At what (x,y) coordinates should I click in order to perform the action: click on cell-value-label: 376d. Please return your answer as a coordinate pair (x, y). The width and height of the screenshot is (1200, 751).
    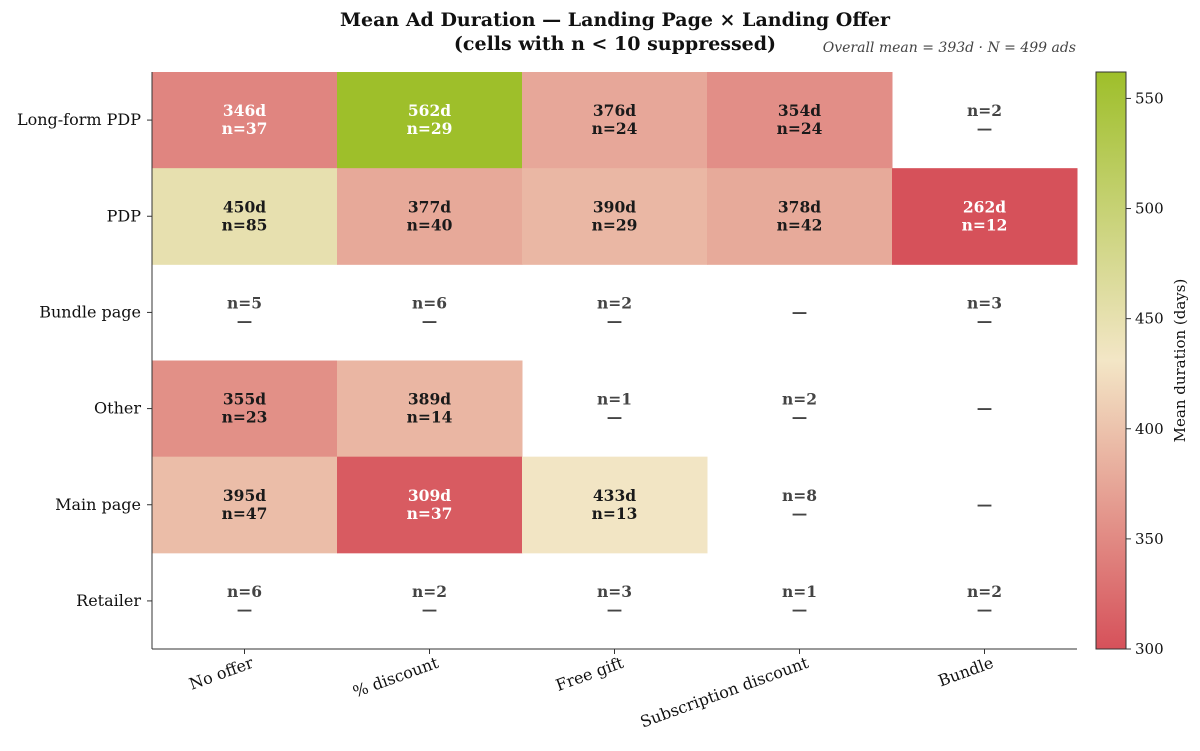
    Looking at the image, I should click on (614, 110).